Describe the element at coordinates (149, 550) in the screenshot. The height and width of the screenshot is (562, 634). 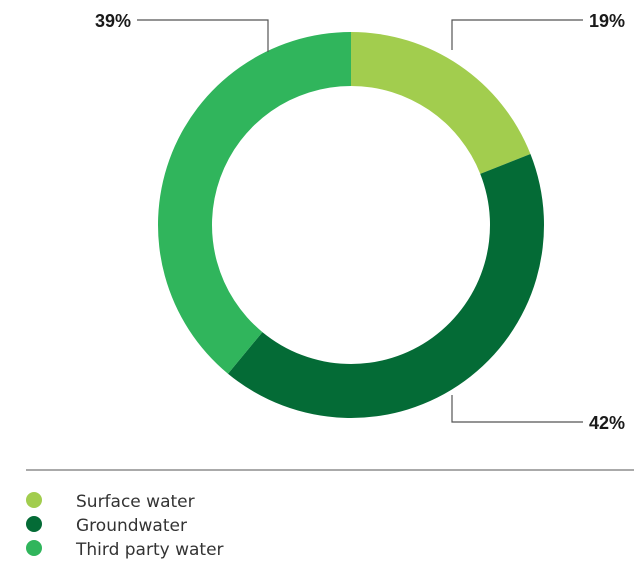
I see `legend-label-third-party-water: Third party water` at that location.